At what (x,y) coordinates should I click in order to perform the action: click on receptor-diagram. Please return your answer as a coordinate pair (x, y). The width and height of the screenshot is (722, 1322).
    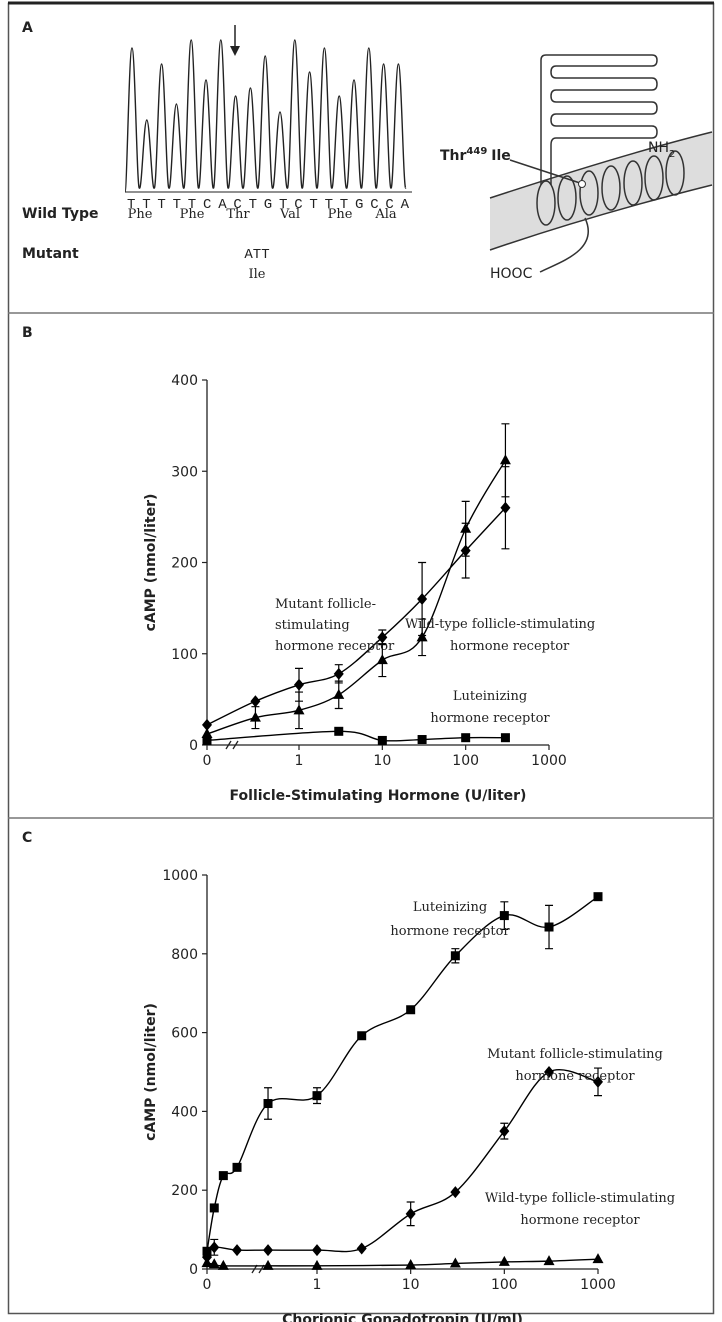
    Looking at the image, I should click on (601, 163).